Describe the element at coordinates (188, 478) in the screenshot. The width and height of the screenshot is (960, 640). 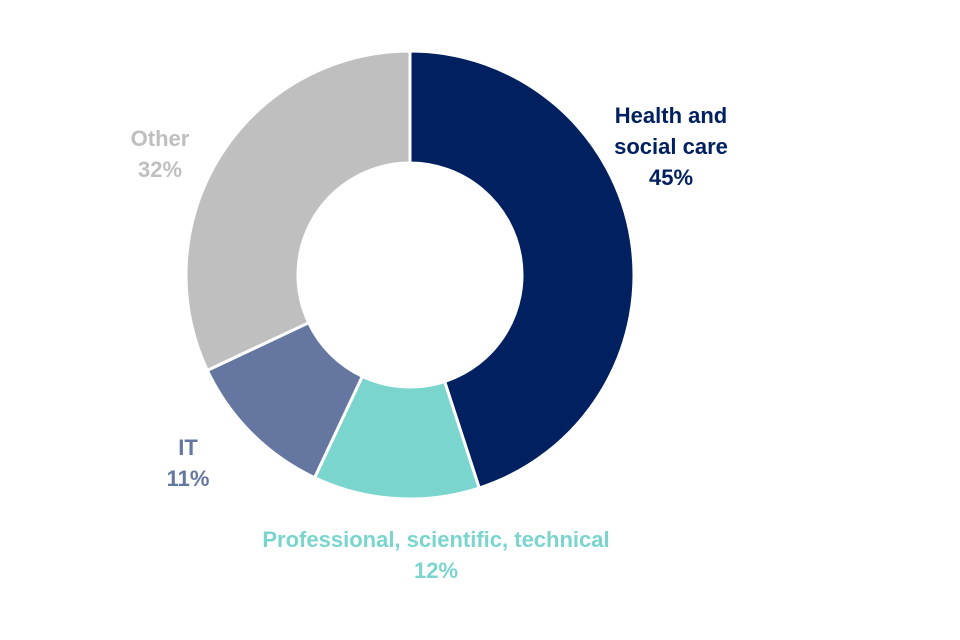
I see `value-label: 11%` at that location.